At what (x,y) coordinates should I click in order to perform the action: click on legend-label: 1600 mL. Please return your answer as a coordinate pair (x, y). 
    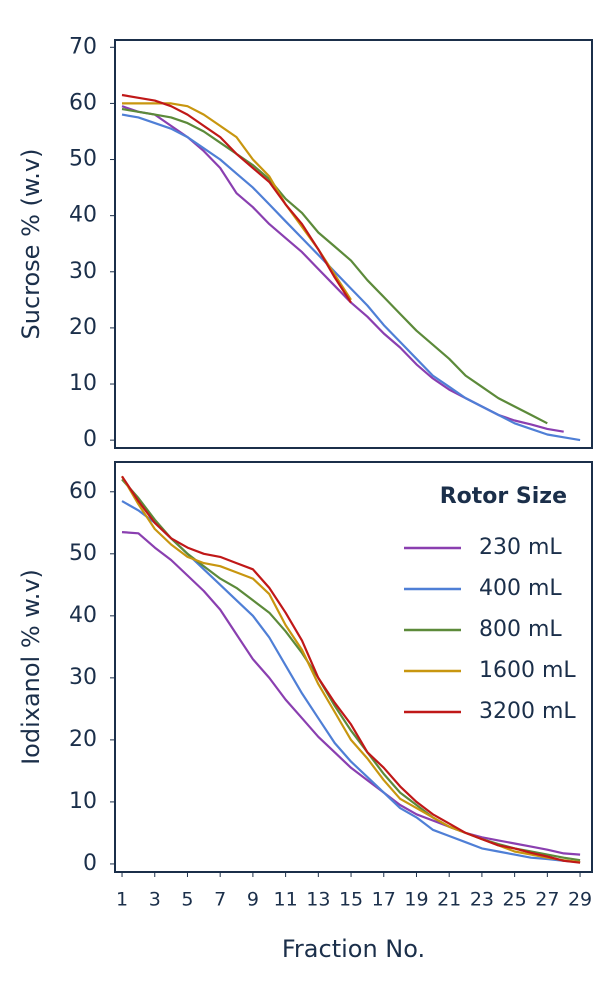
    Looking at the image, I should click on (527, 670).